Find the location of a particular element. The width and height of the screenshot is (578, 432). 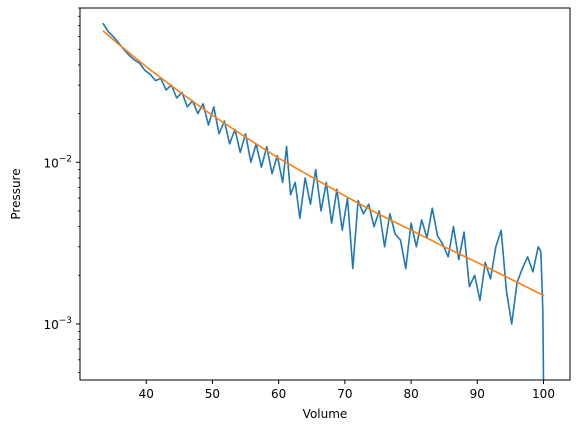

x-tick-label: 60 is located at coordinates (278, 394).